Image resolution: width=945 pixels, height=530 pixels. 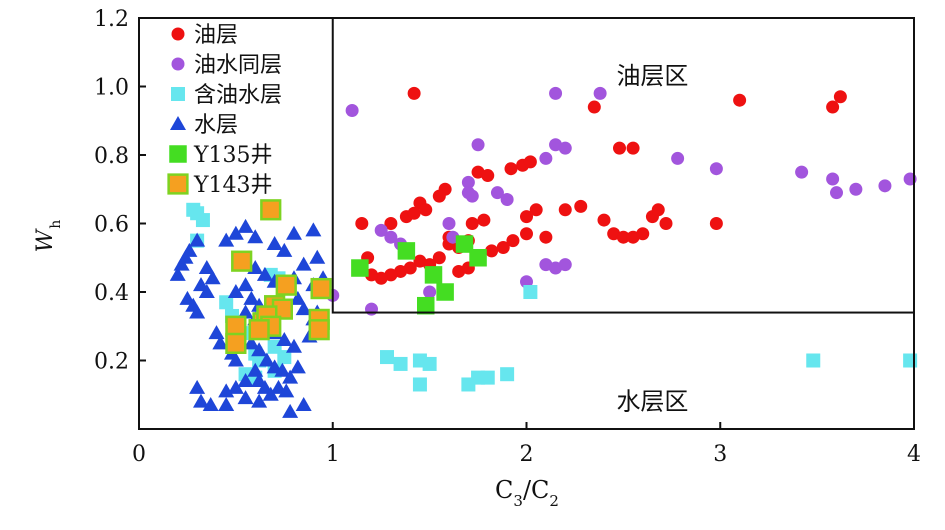 I want to click on legend-label: 油层, so click(x=216, y=35).